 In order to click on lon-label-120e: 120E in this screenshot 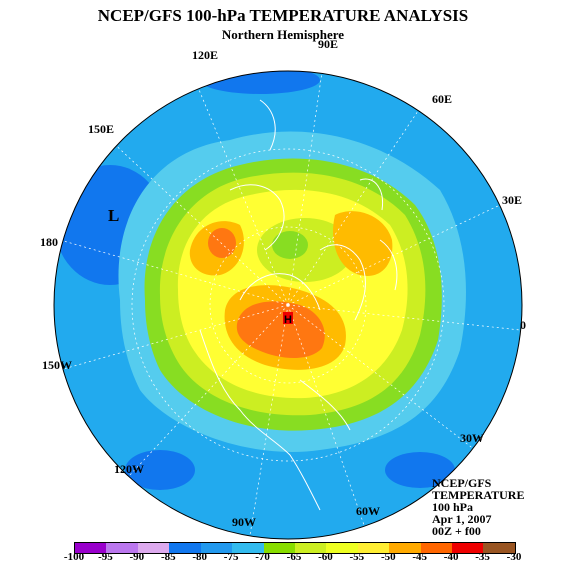, I will do `click(205, 55)`.